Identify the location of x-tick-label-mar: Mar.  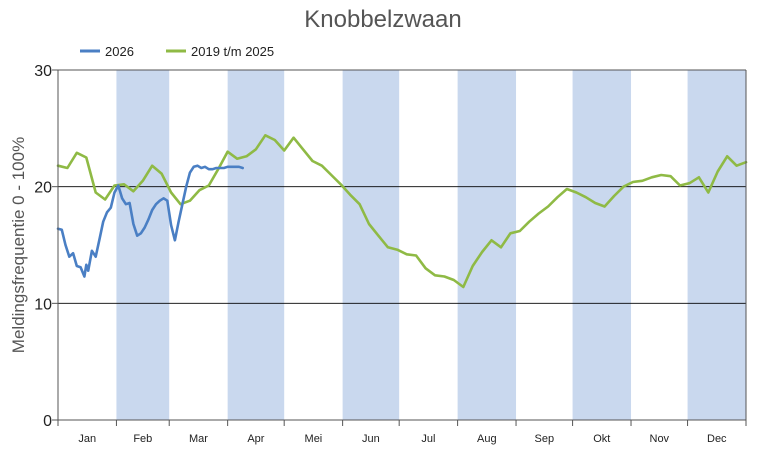
(198, 439).